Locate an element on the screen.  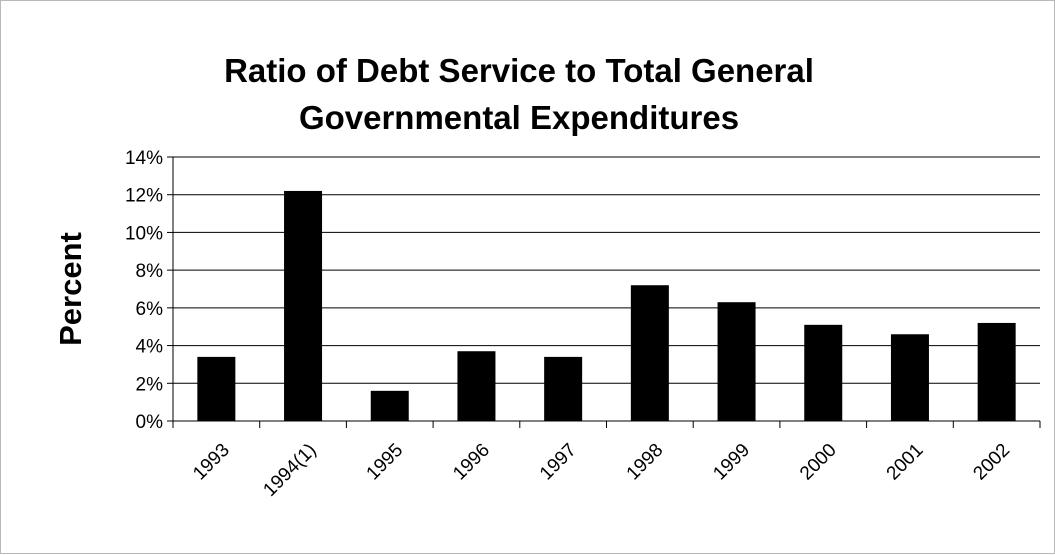
x-tick-label: 1994(1) is located at coordinates (289, 470).